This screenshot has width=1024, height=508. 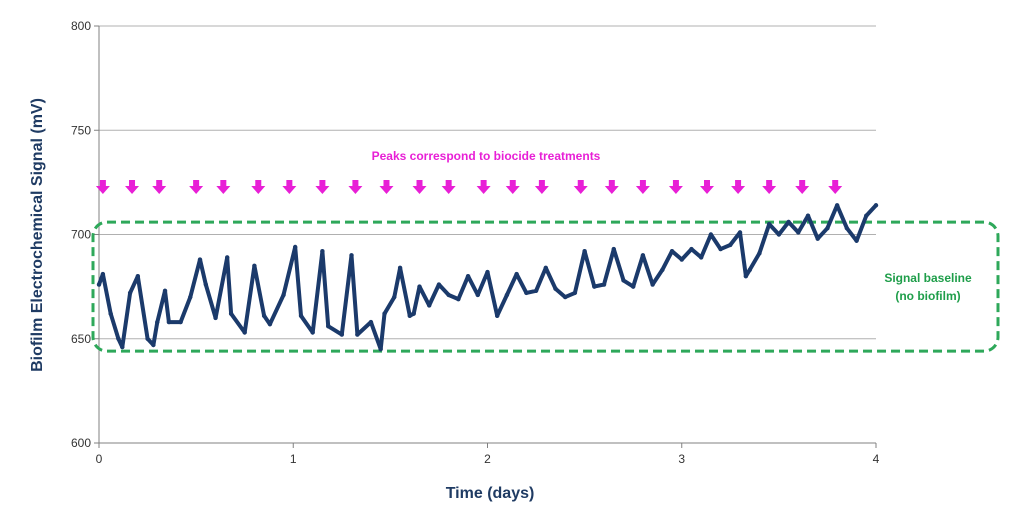 What do you see at coordinates (486, 156) in the screenshot?
I see `treatment-annotation: Peaks correspond to biocide treatments` at bounding box center [486, 156].